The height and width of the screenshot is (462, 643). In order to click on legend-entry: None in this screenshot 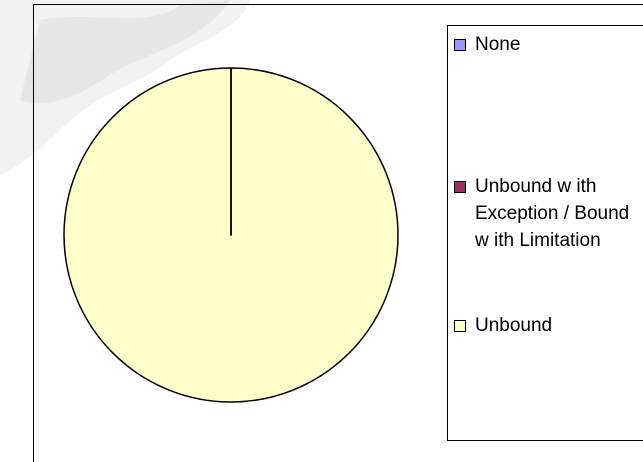, I will do `click(544, 44)`.